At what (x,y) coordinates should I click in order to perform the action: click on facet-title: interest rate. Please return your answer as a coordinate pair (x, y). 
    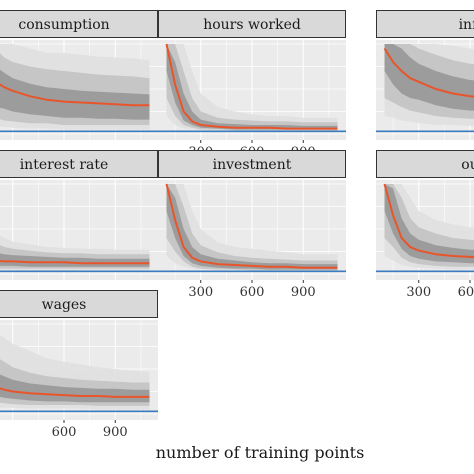
    Looking at the image, I should click on (64, 165).